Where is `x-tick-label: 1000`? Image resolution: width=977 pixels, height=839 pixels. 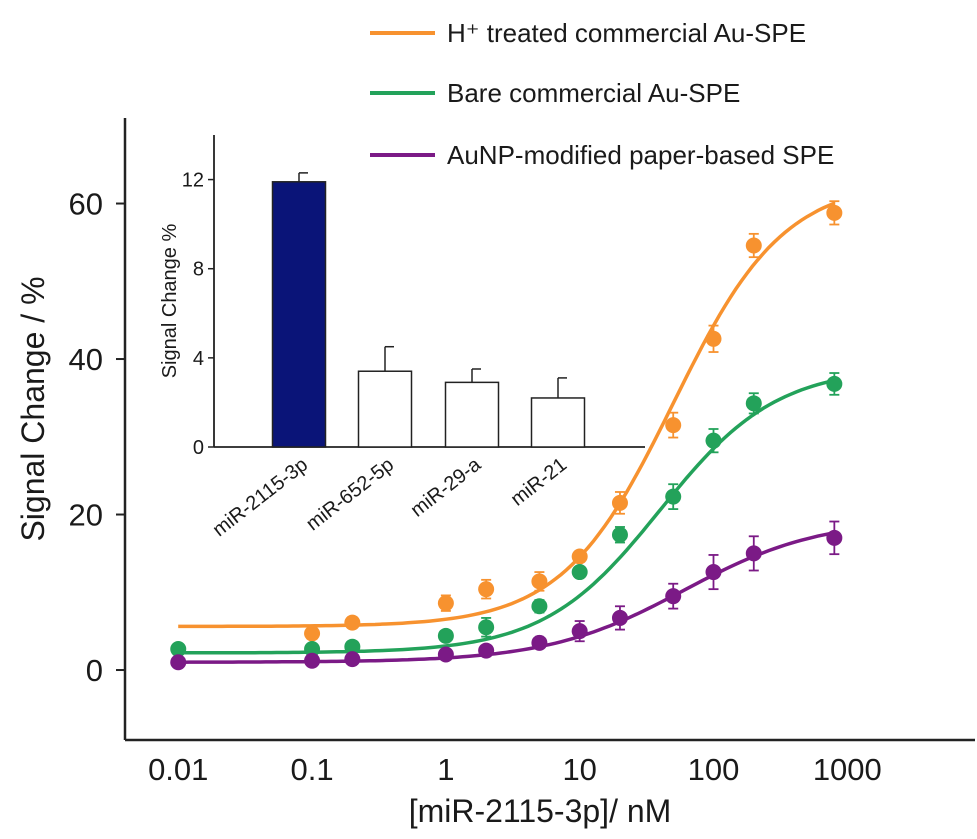
x-tick-label: 1000 is located at coordinates (847, 769).